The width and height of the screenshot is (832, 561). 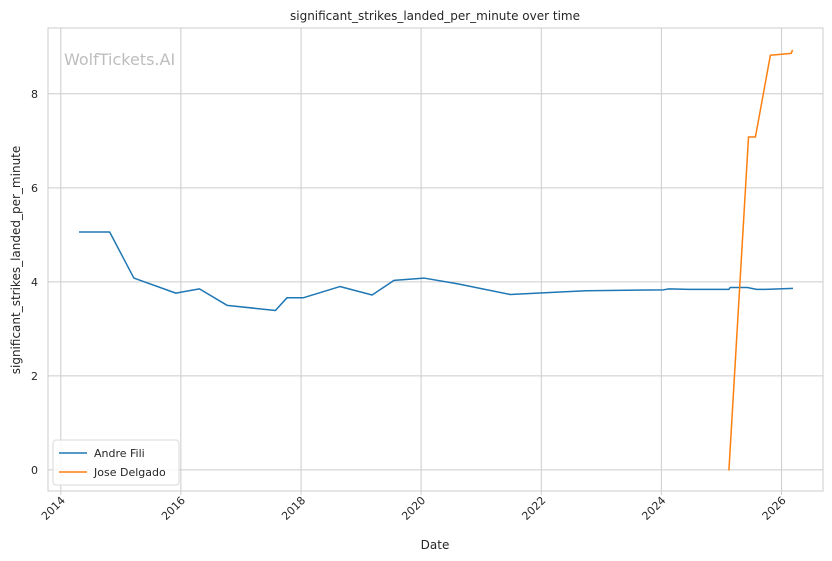 What do you see at coordinates (129, 472) in the screenshot?
I see `legend-label-jose-delgado: Jose Delgado` at bounding box center [129, 472].